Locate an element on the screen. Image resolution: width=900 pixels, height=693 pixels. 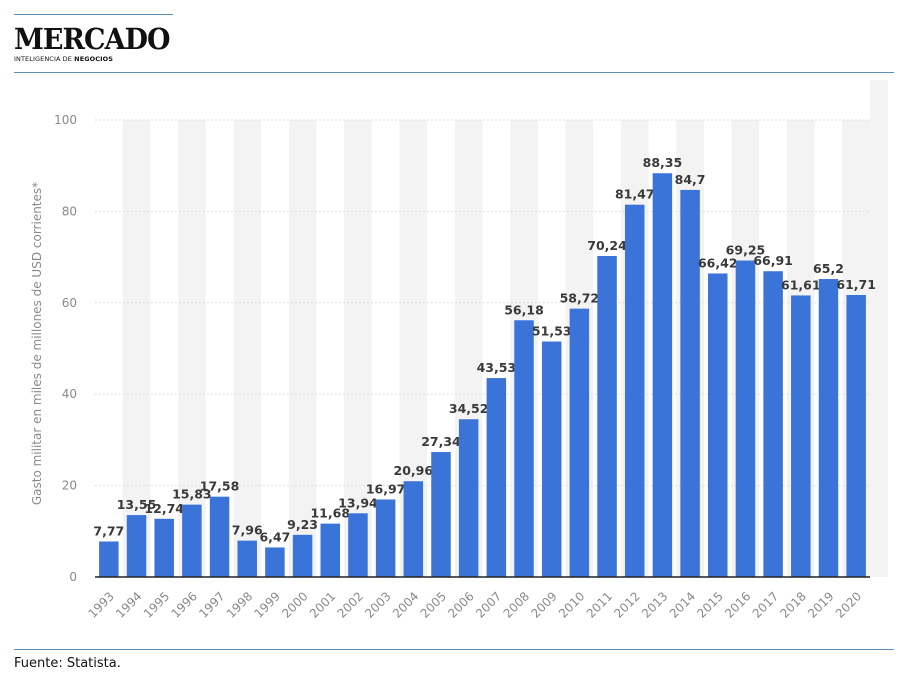
data-label: 17,58 is located at coordinates (220, 486).